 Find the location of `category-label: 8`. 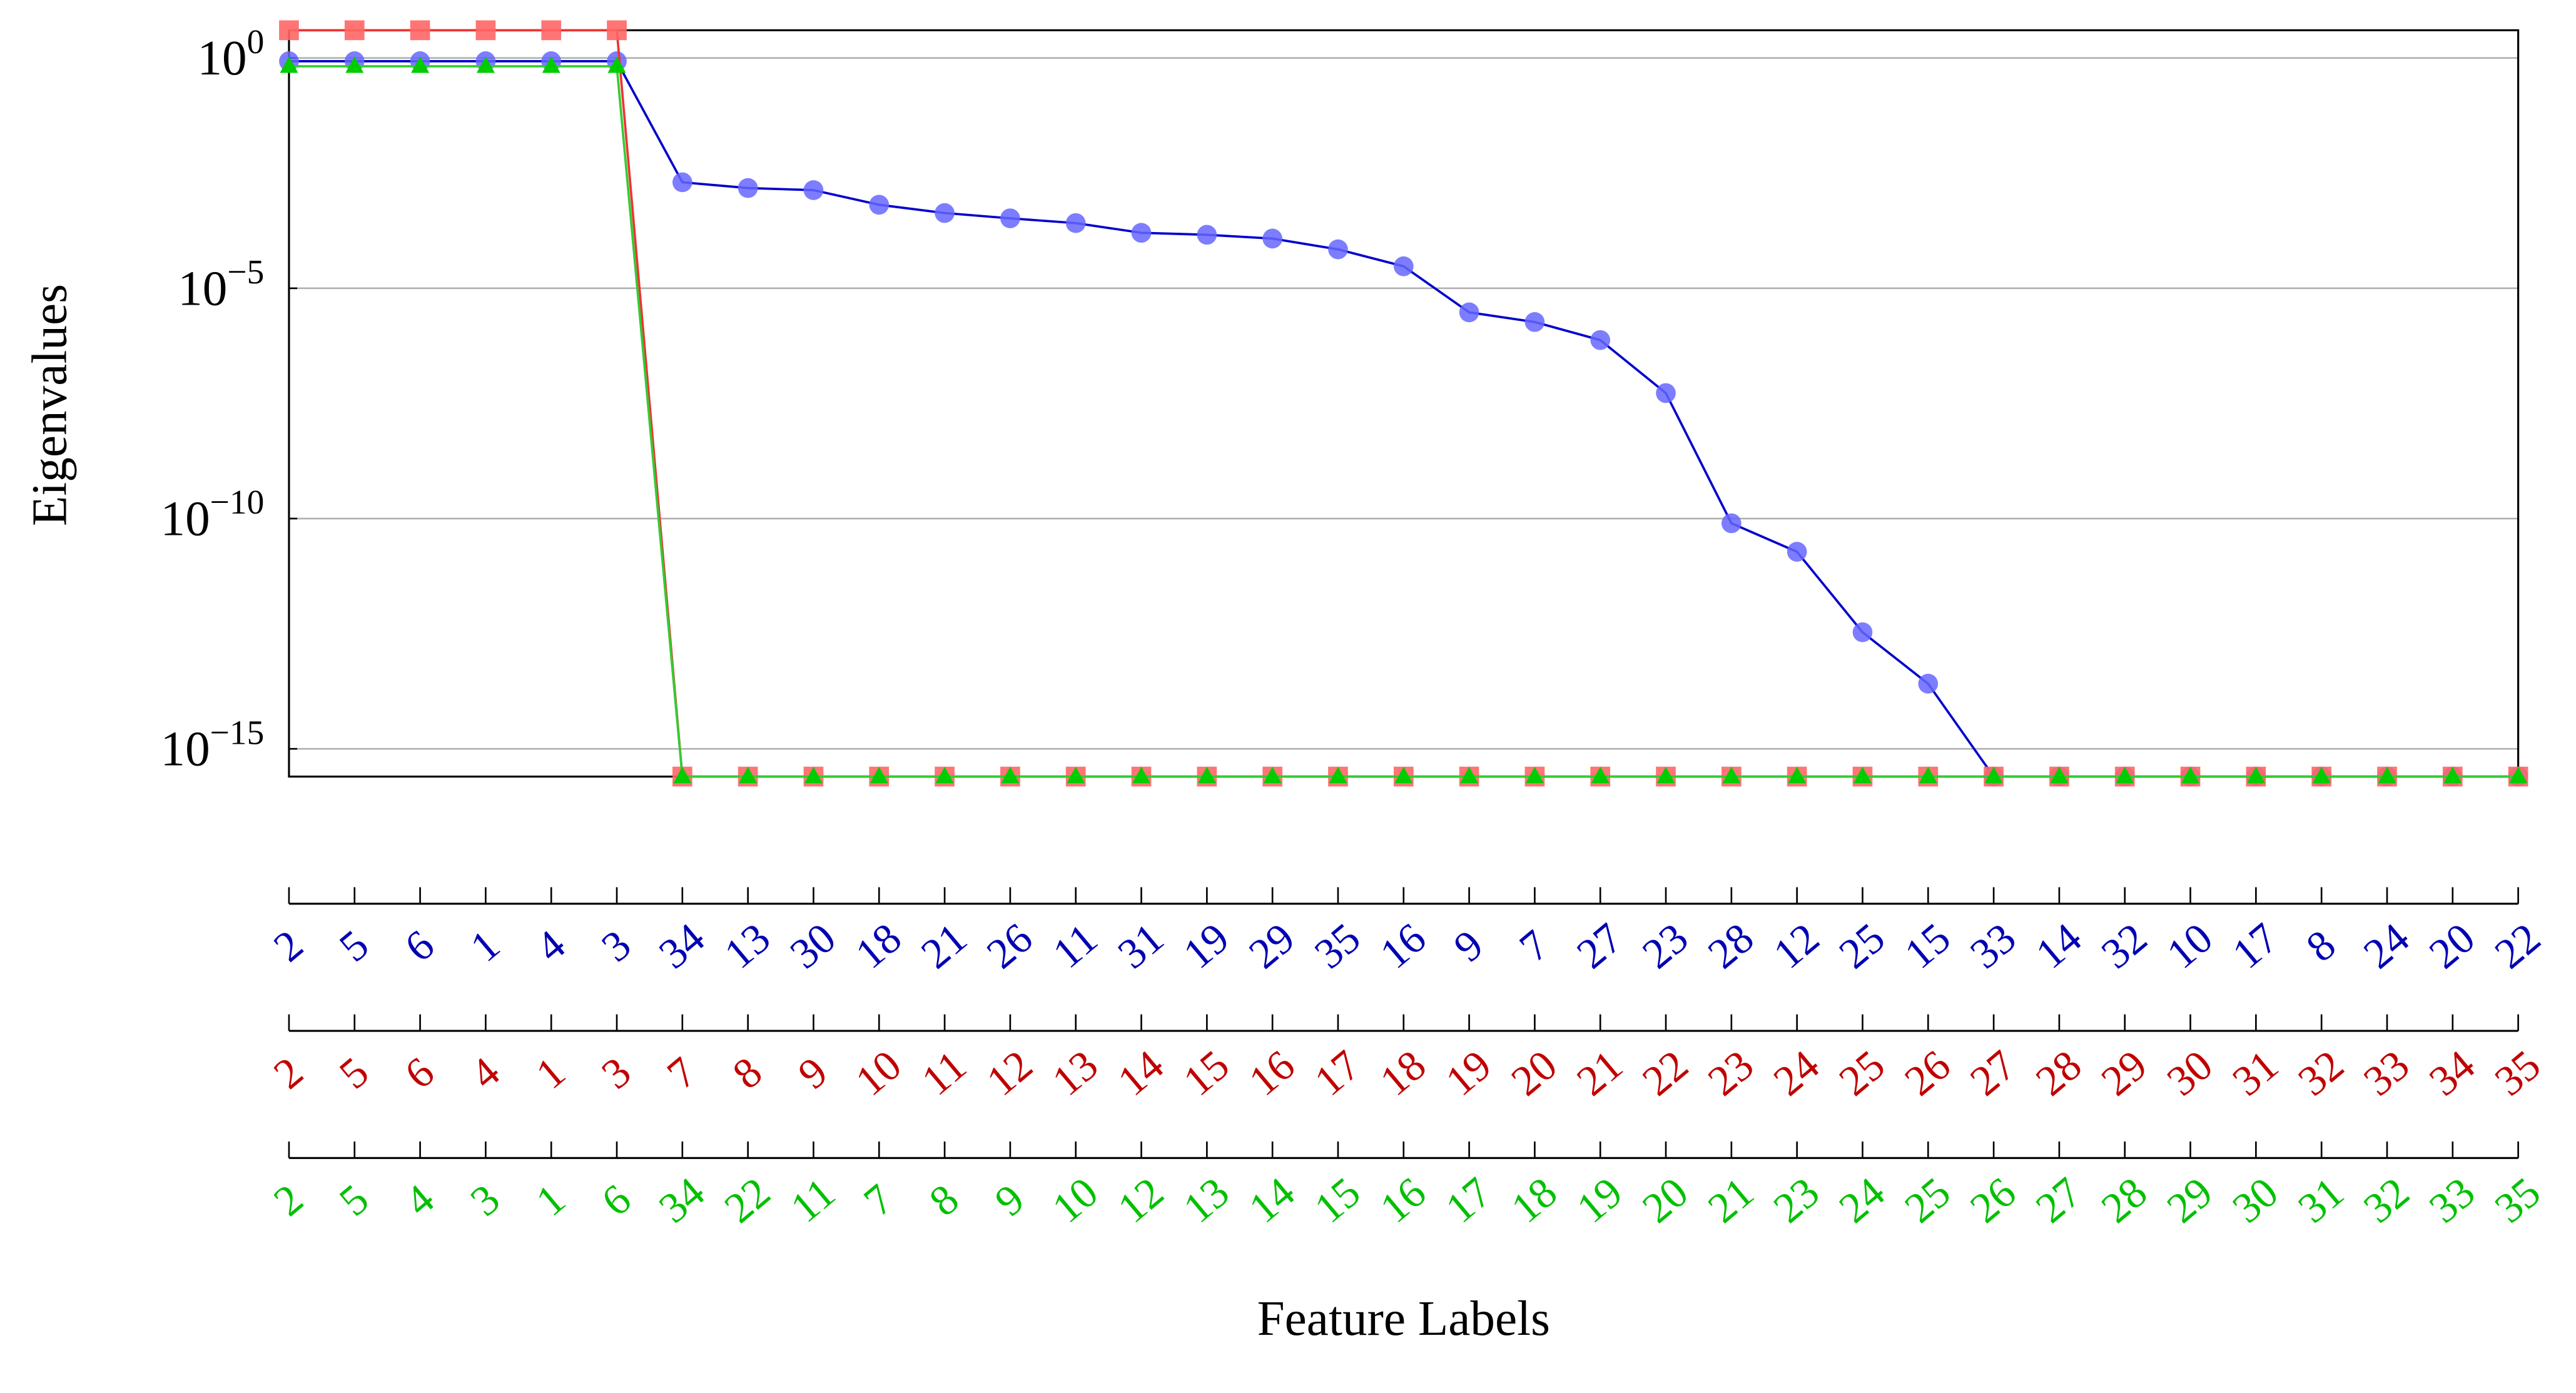

category-label: 8 is located at coordinates (747, 1073).